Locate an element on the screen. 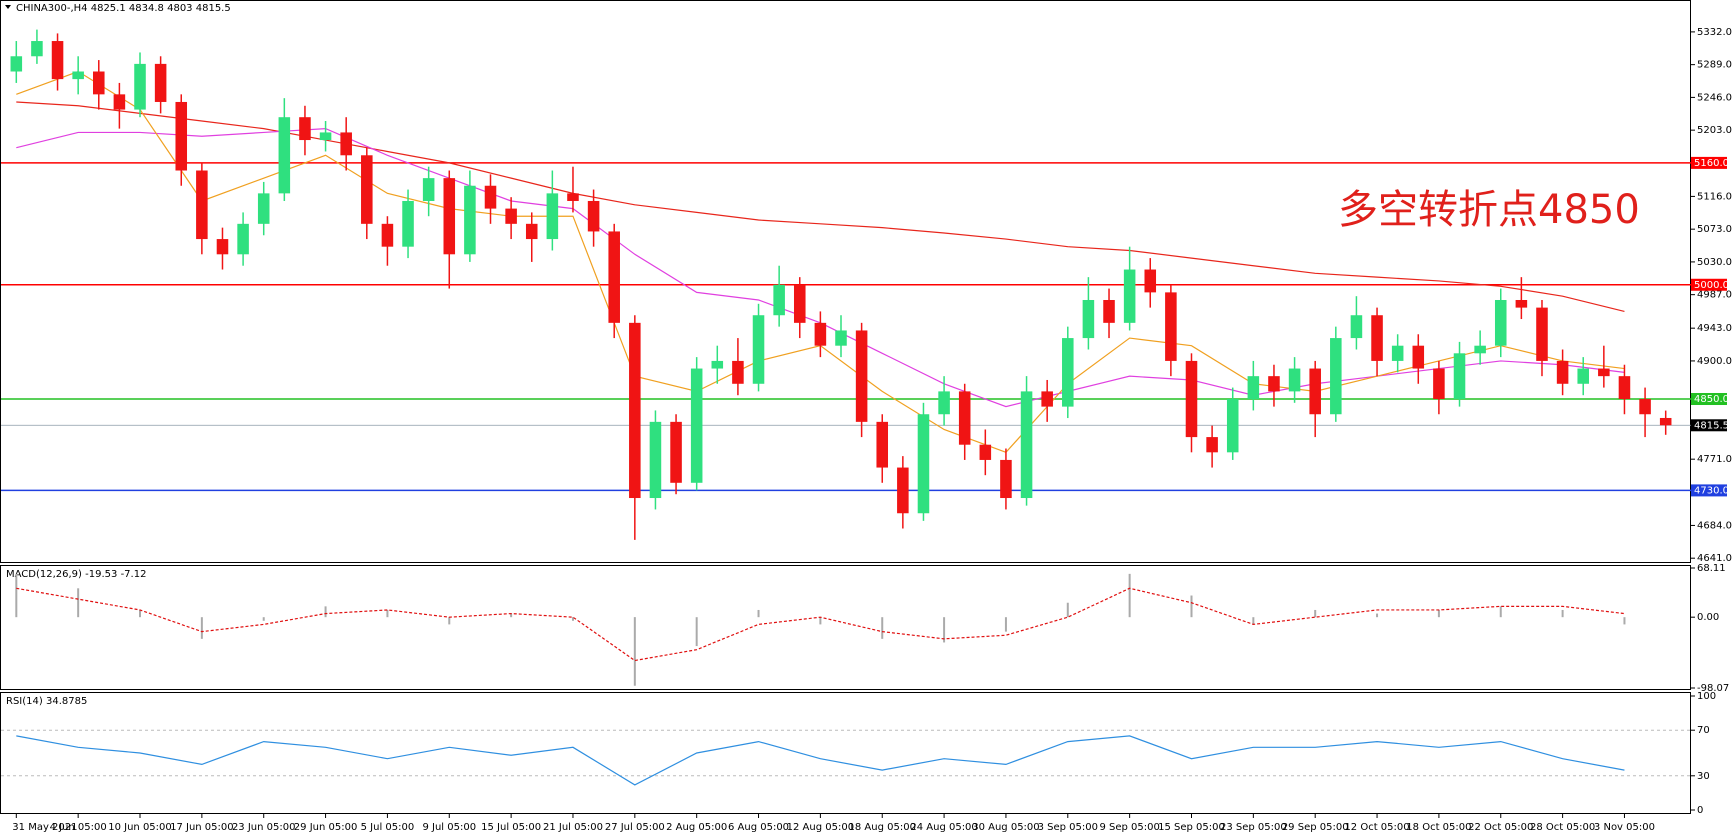  x-tick-label: 29 Sep 05:00 is located at coordinates (1315, 827).